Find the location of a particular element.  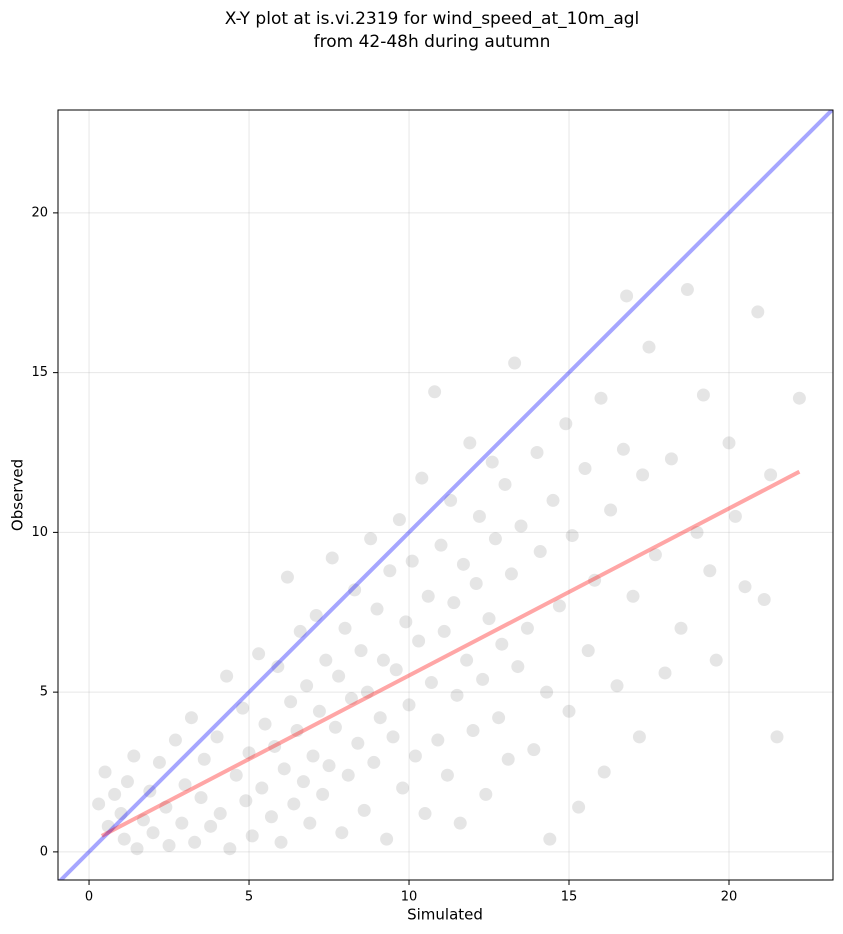

x-tick-label: 15 is located at coordinates (569, 897).